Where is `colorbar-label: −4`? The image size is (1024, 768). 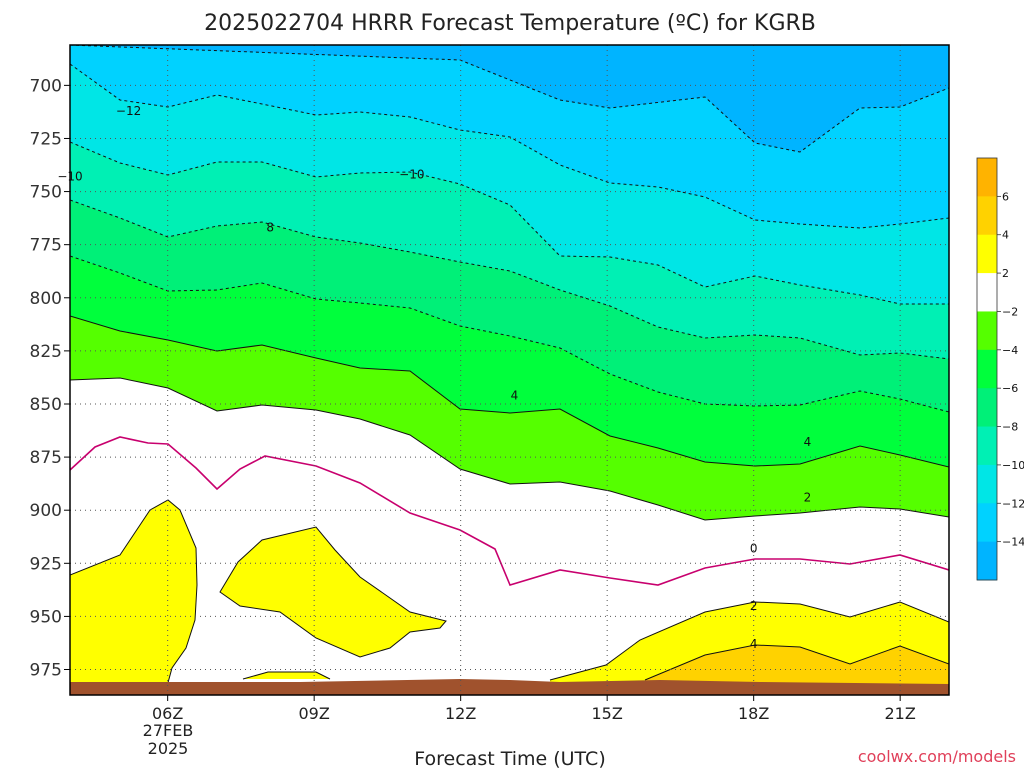 colorbar-label: −4 is located at coordinates (1010, 350).